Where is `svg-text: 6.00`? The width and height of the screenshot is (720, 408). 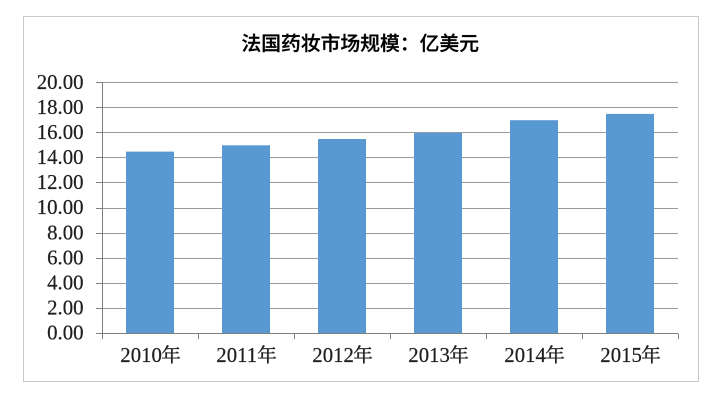
svg-text: 6.00 is located at coordinates (65, 257).